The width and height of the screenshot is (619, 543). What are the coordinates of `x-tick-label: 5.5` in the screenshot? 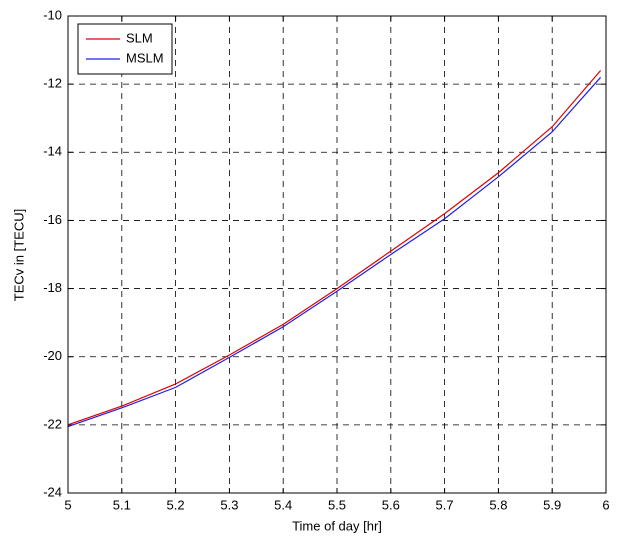 It's located at (337, 504).